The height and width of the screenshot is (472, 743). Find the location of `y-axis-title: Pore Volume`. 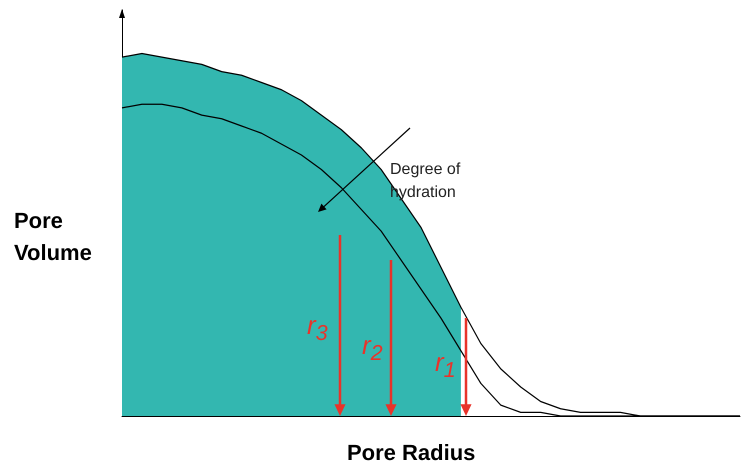

y-axis-title: Pore Volume is located at coordinates (53, 237).